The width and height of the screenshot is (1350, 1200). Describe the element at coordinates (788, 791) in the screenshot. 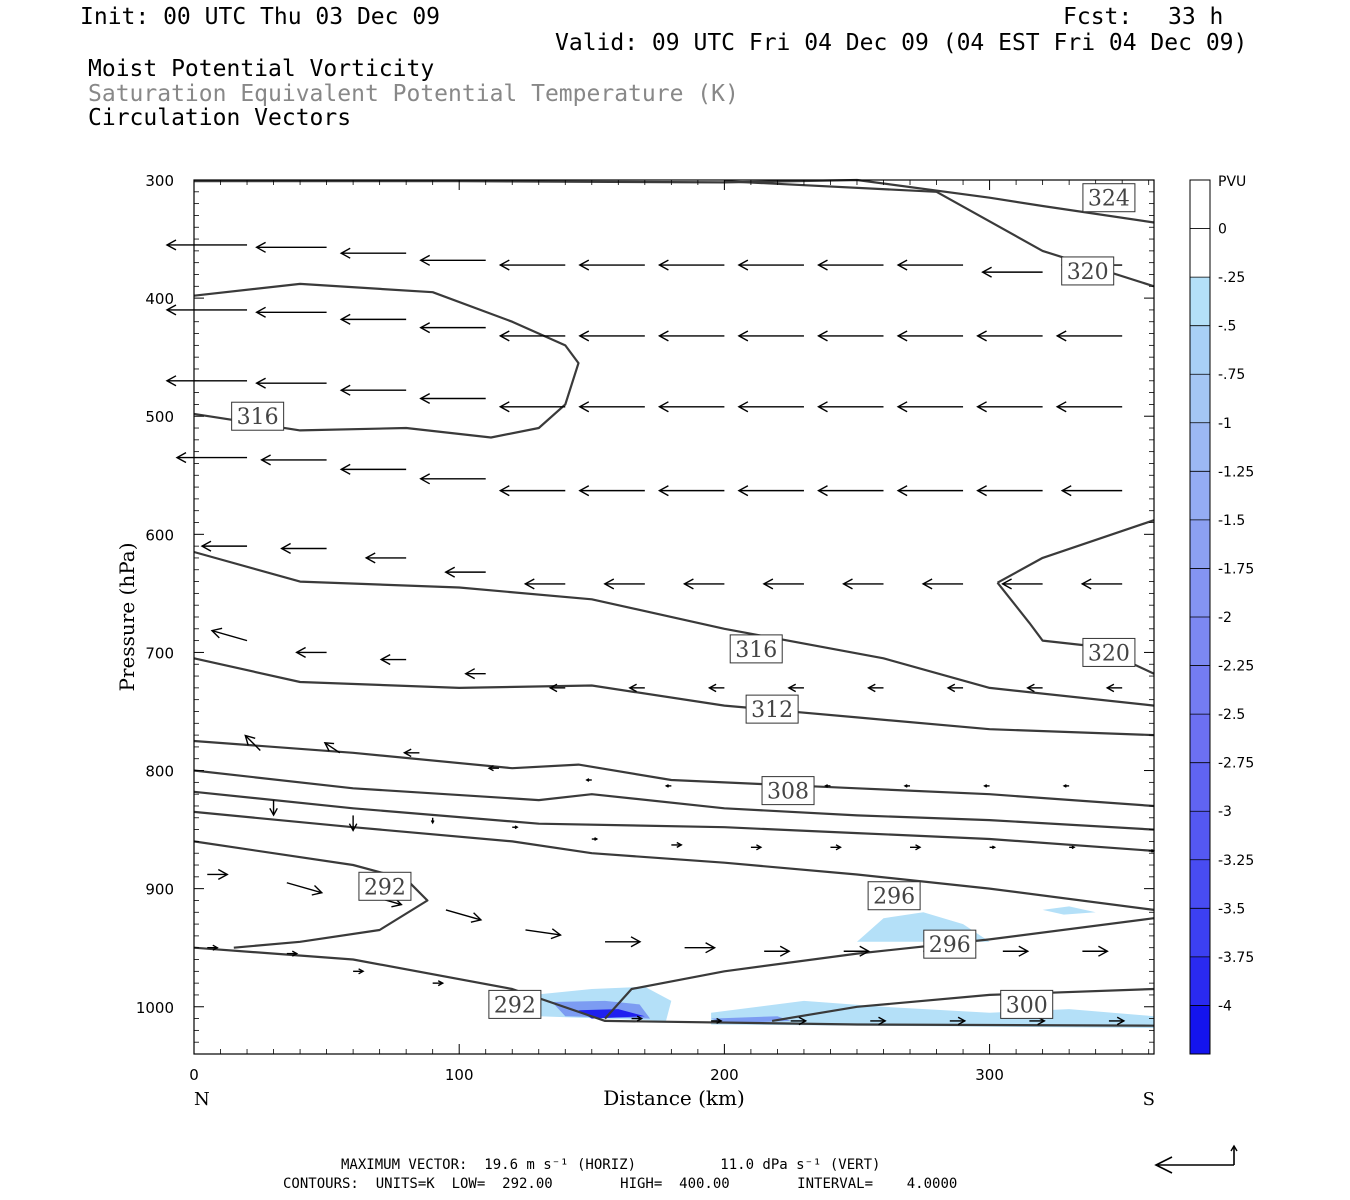

I see `contour-label-308: 308` at that location.